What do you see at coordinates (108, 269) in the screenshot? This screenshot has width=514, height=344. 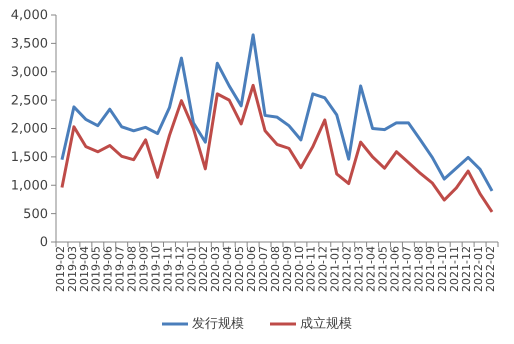 I see `x-tick-label: 2019-06` at bounding box center [108, 269].